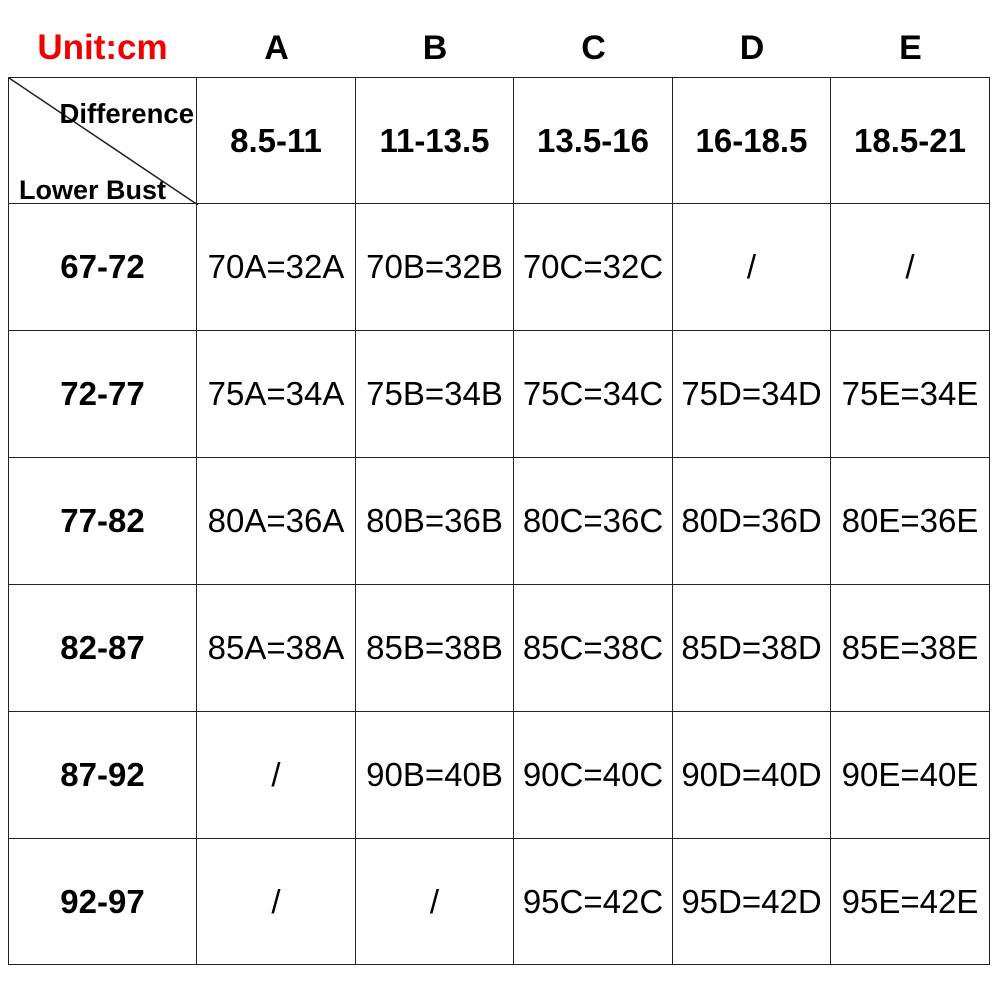  Describe the element at coordinates (910, 394) in the screenshot. I see `size-cell: 75E=34E` at that location.